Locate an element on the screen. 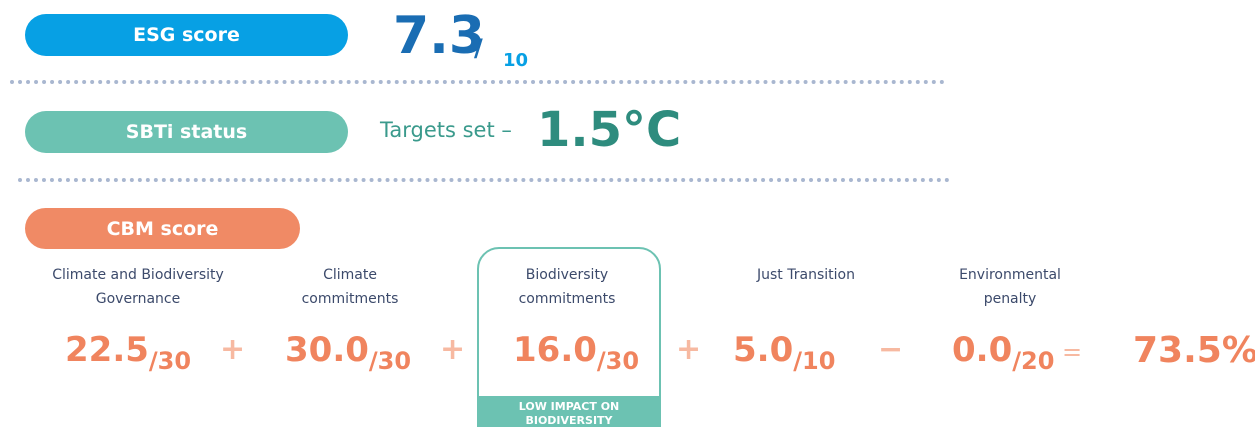 This screenshot has height=427, width=1255. sbti-label: SBTi status is located at coordinates (186, 132).